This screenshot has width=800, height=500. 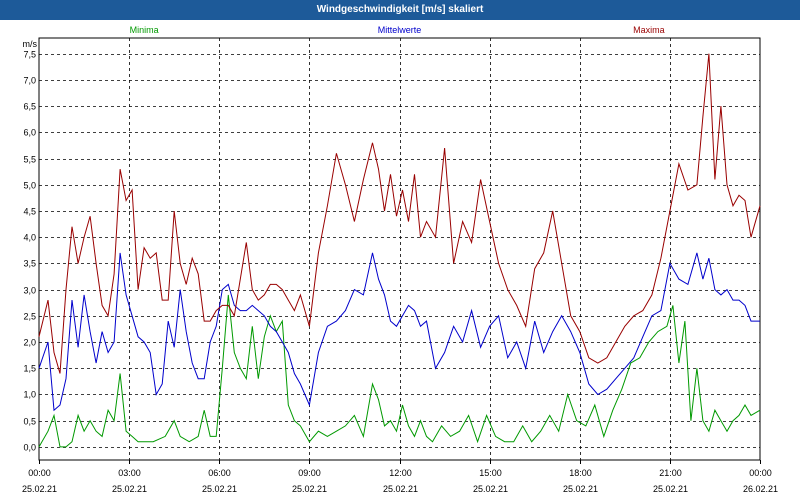 What do you see at coordinates (400, 30) in the screenshot?
I see `legend-label-mittelwerte: Mittelwerte` at bounding box center [400, 30].